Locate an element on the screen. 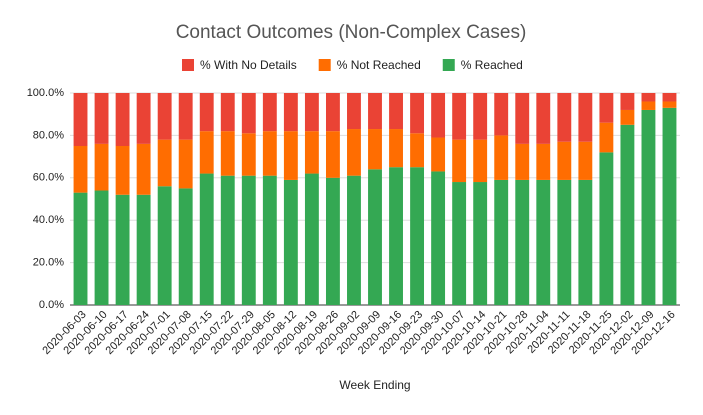 Image resolution: width=703 pixels, height=415 pixels. x-axis-label: Week Ending is located at coordinates (374, 385).